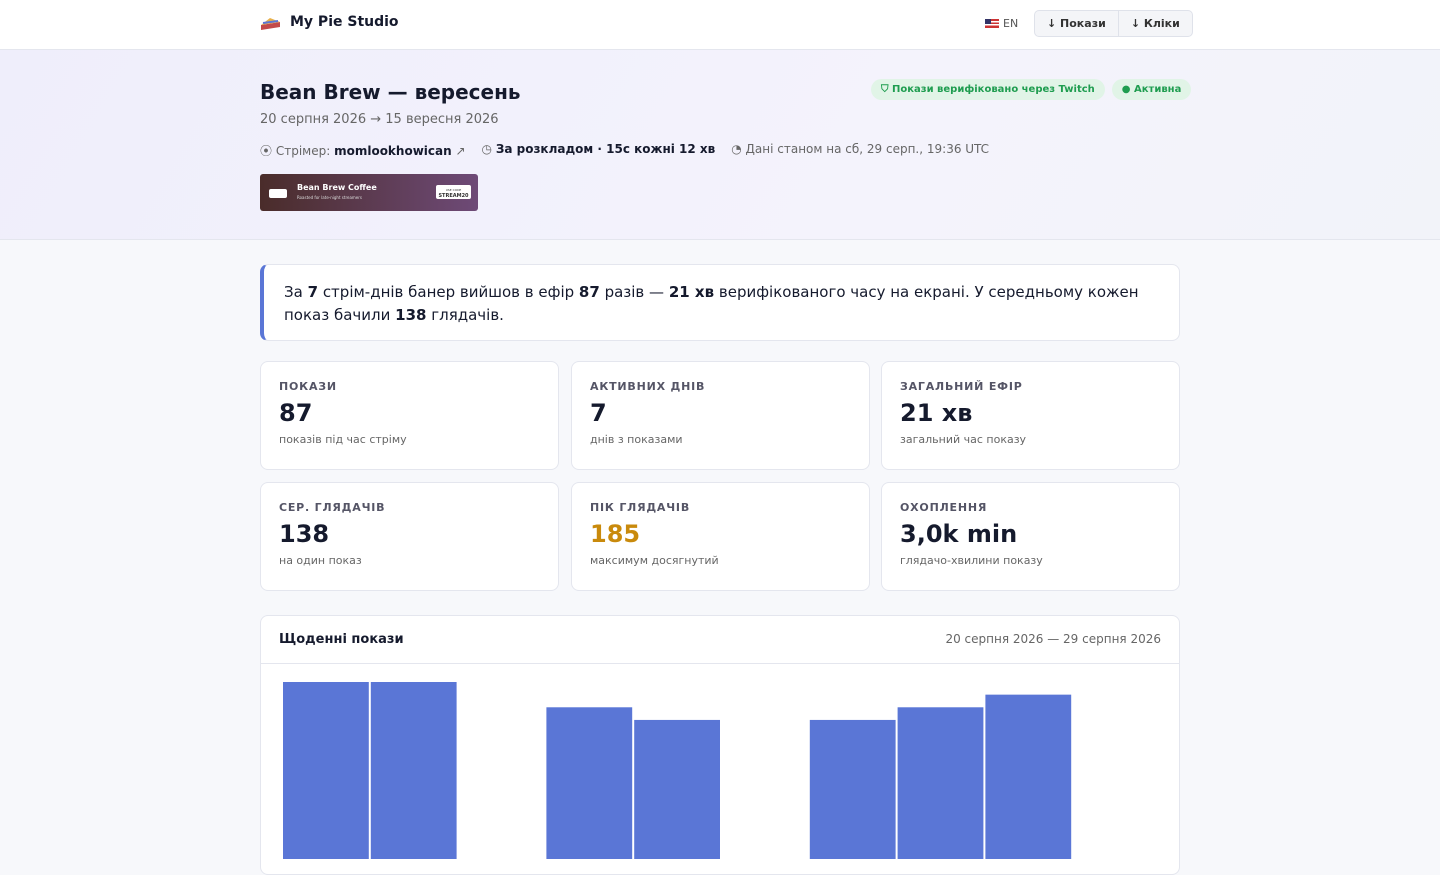  What do you see at coordinates (308, 386) in the screenshot?
I see `stat-label: ПОКАЗИ` at bounding box center [308, 386].